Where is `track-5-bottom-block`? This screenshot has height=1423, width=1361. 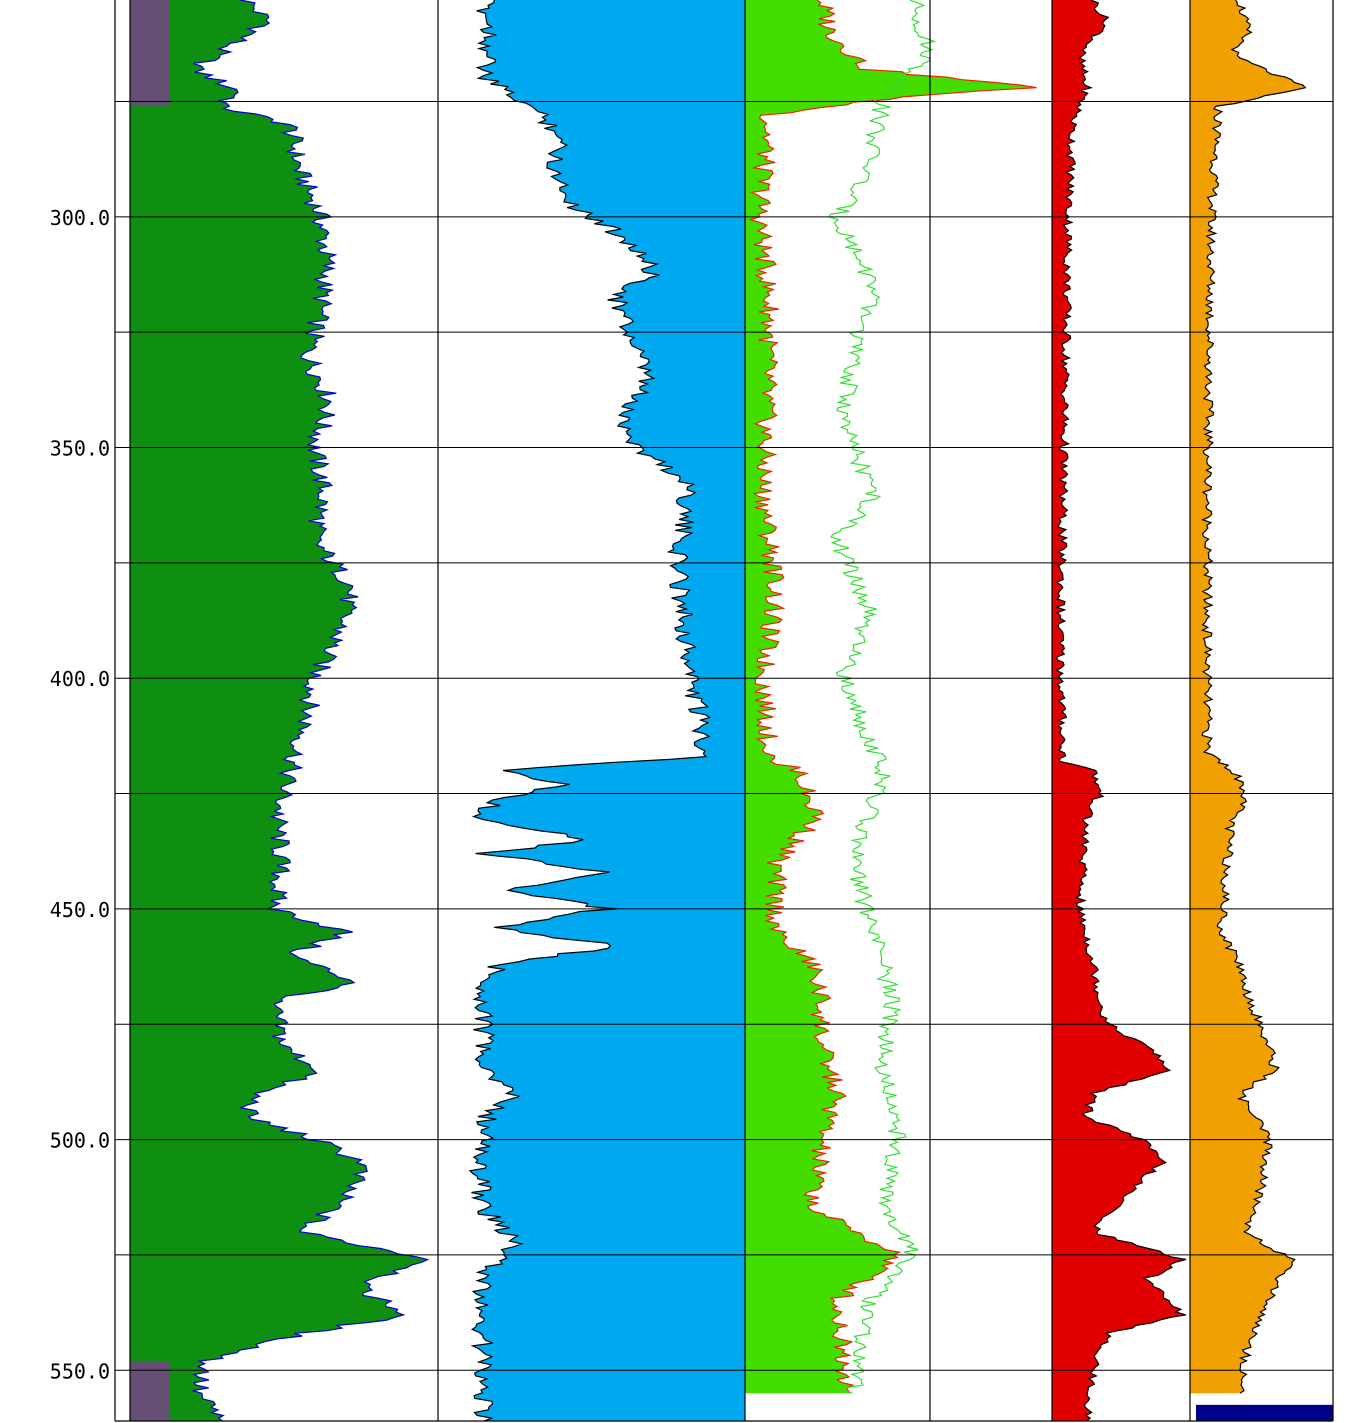
track-5-bottom-block is located at coordinates (1264, 1412).